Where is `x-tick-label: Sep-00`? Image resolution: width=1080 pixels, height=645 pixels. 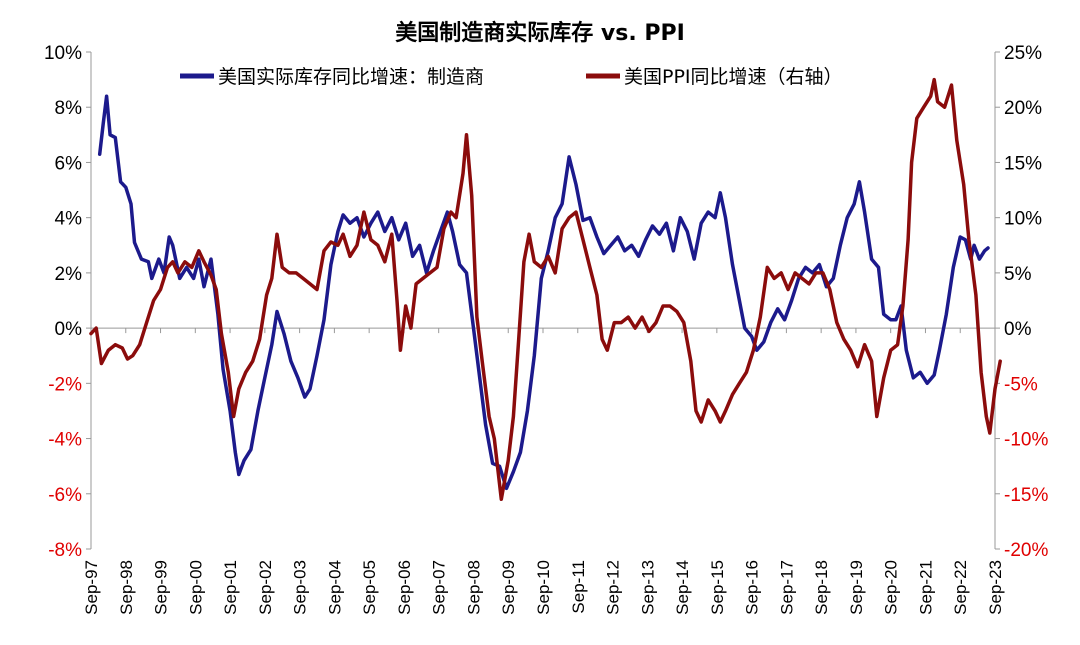
x-tick-label: Sep-00 is located at coordinates (195, 587).